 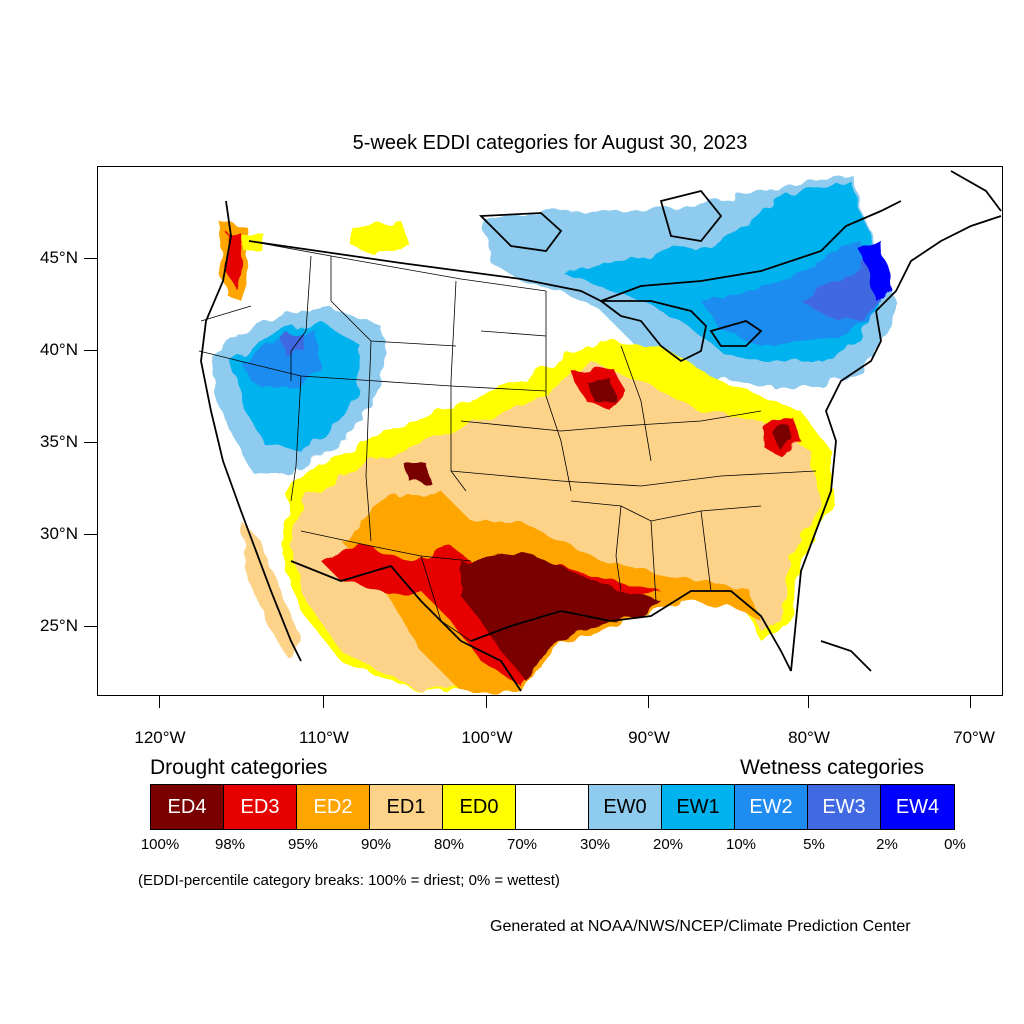 I want to click on lon-label-120: 120°W, so click(x=160, y=737).